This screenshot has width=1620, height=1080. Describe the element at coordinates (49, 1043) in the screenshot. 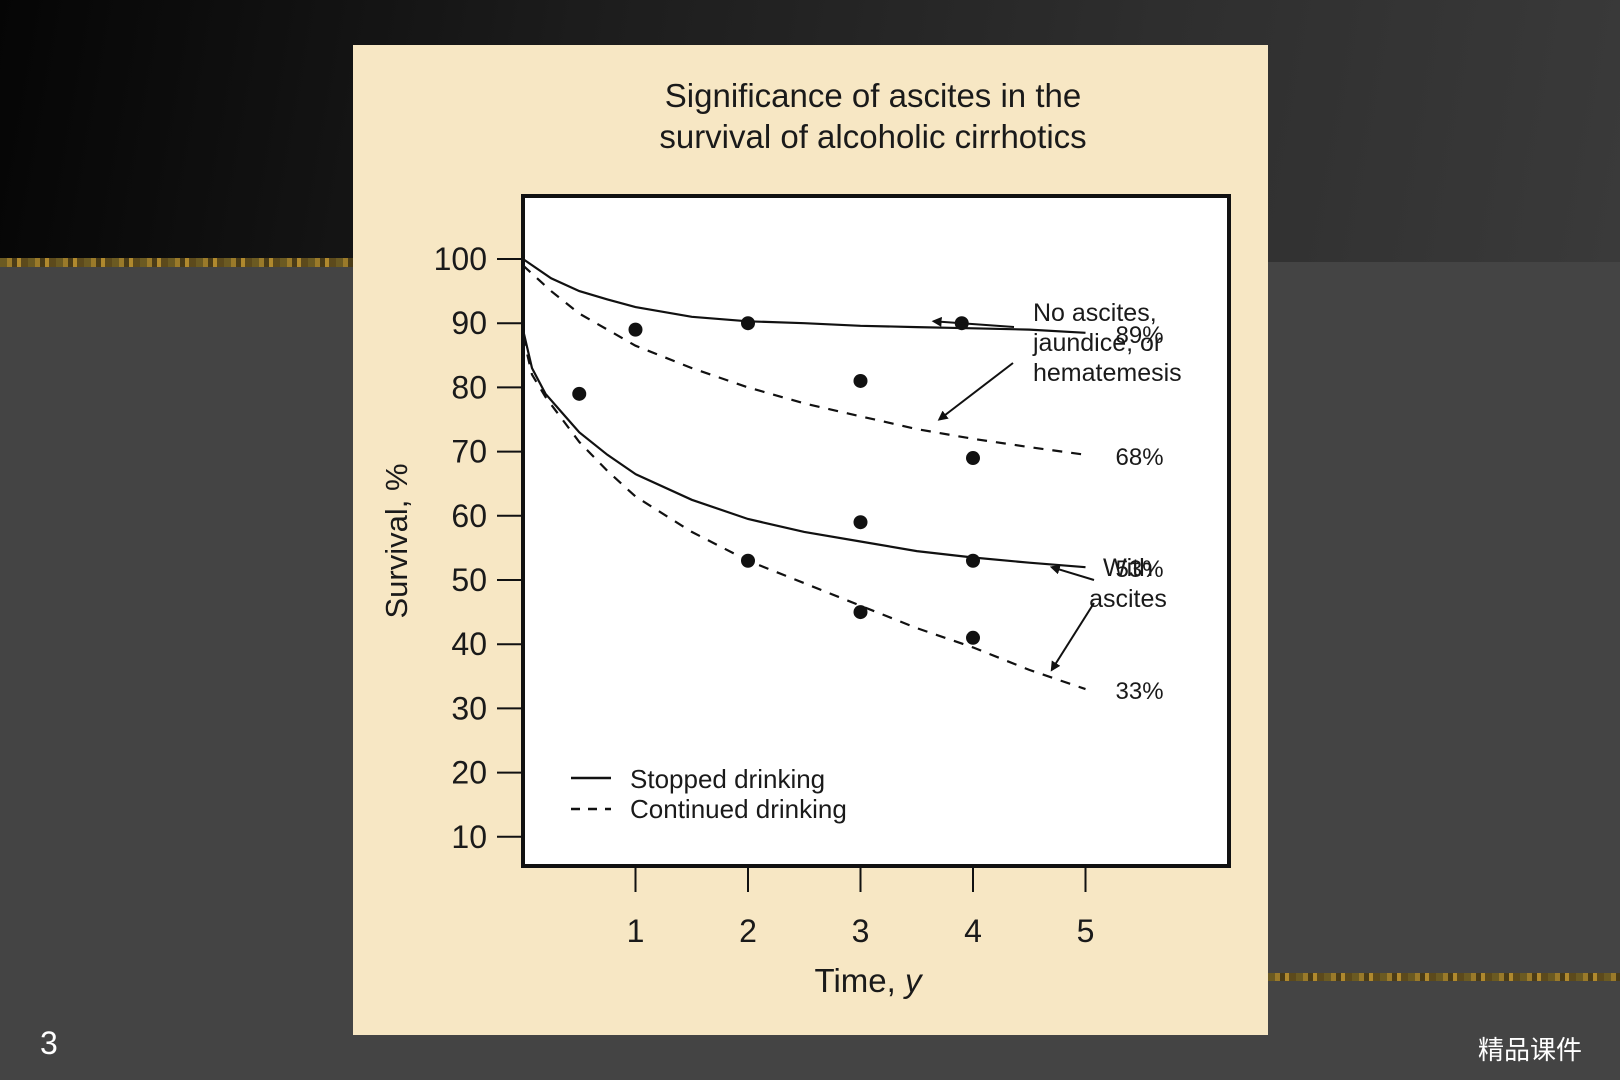

I see `slide-number: 3` at that location.